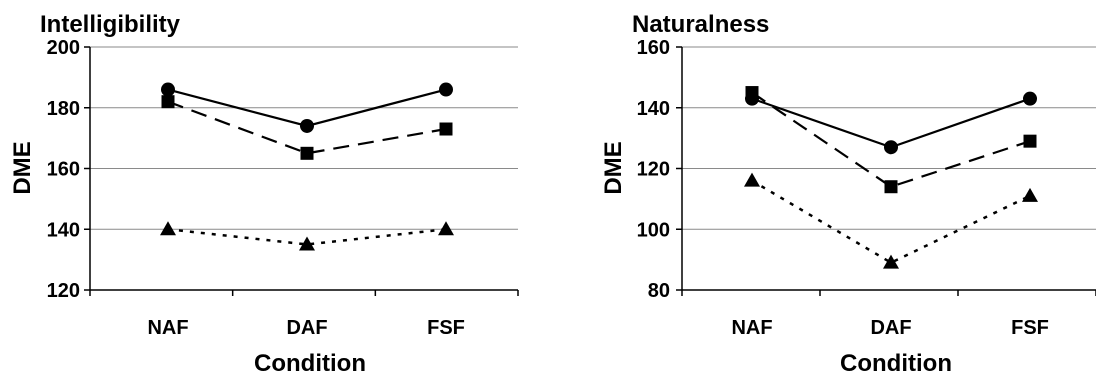 The image size is (1096, 380). I want to click on series-line-square, so click(891, 139).